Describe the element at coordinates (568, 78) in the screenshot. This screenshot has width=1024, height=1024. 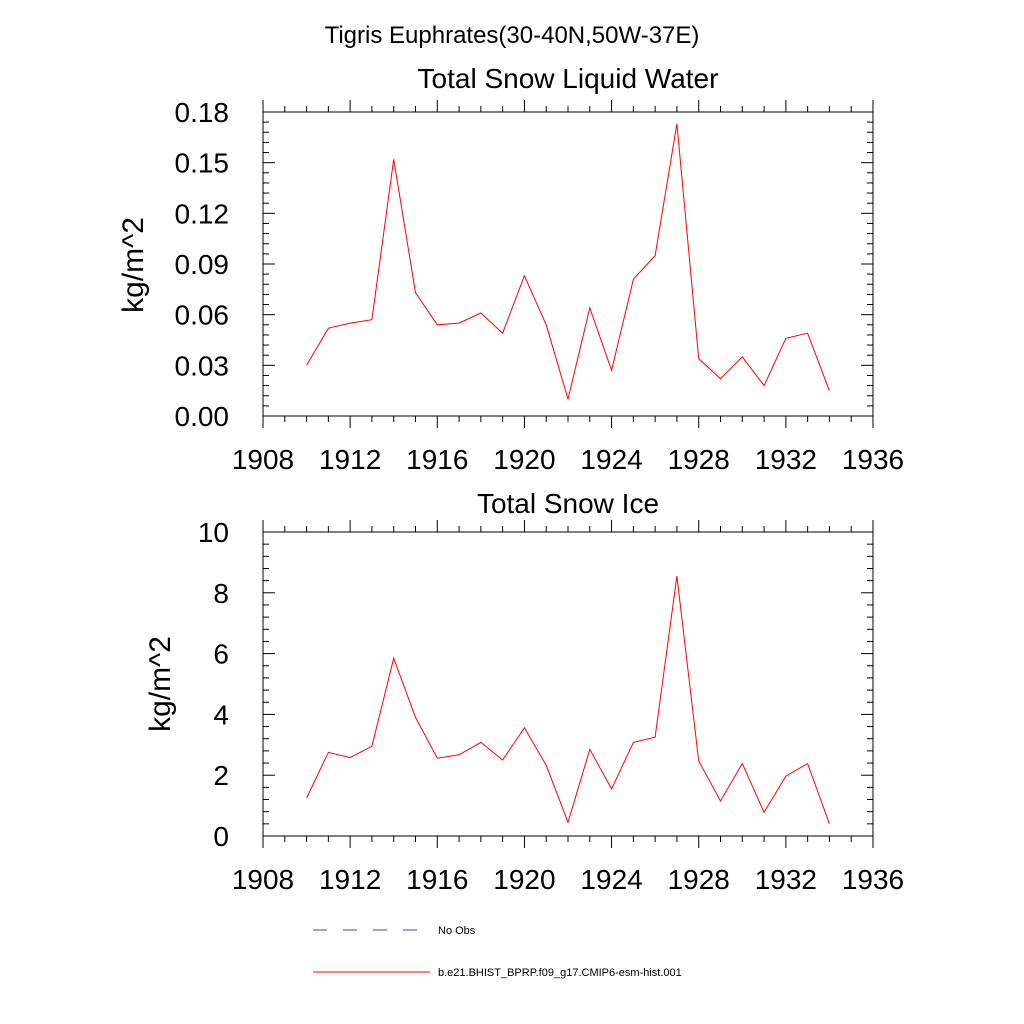
I see `chart-title: Total Snow Liquid Water` at that location.